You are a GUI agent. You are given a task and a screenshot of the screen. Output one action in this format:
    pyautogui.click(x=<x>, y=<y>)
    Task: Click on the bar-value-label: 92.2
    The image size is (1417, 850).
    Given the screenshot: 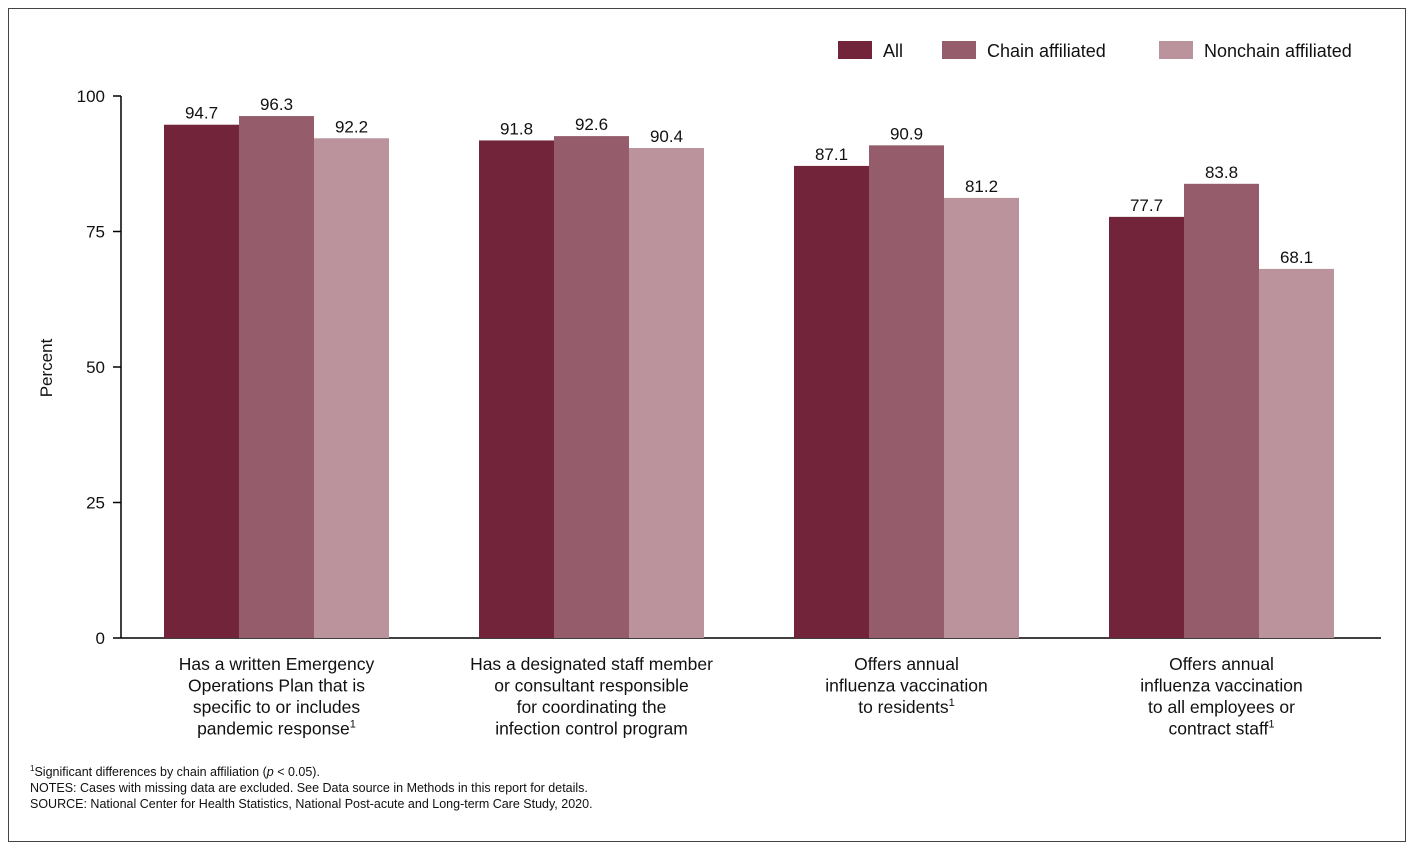 What is the action you would take?
    pyautogui.click(x=351, y=126)
    